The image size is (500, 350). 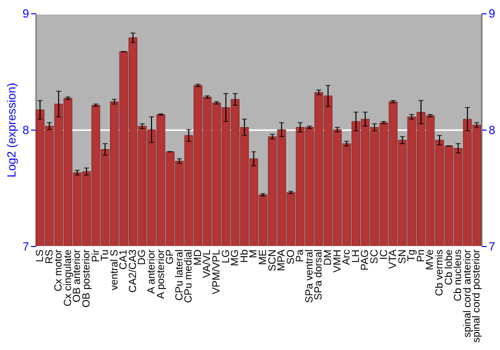 I want to click on x-tick-label: spinal cord anterior, so click(x=468, y=293).